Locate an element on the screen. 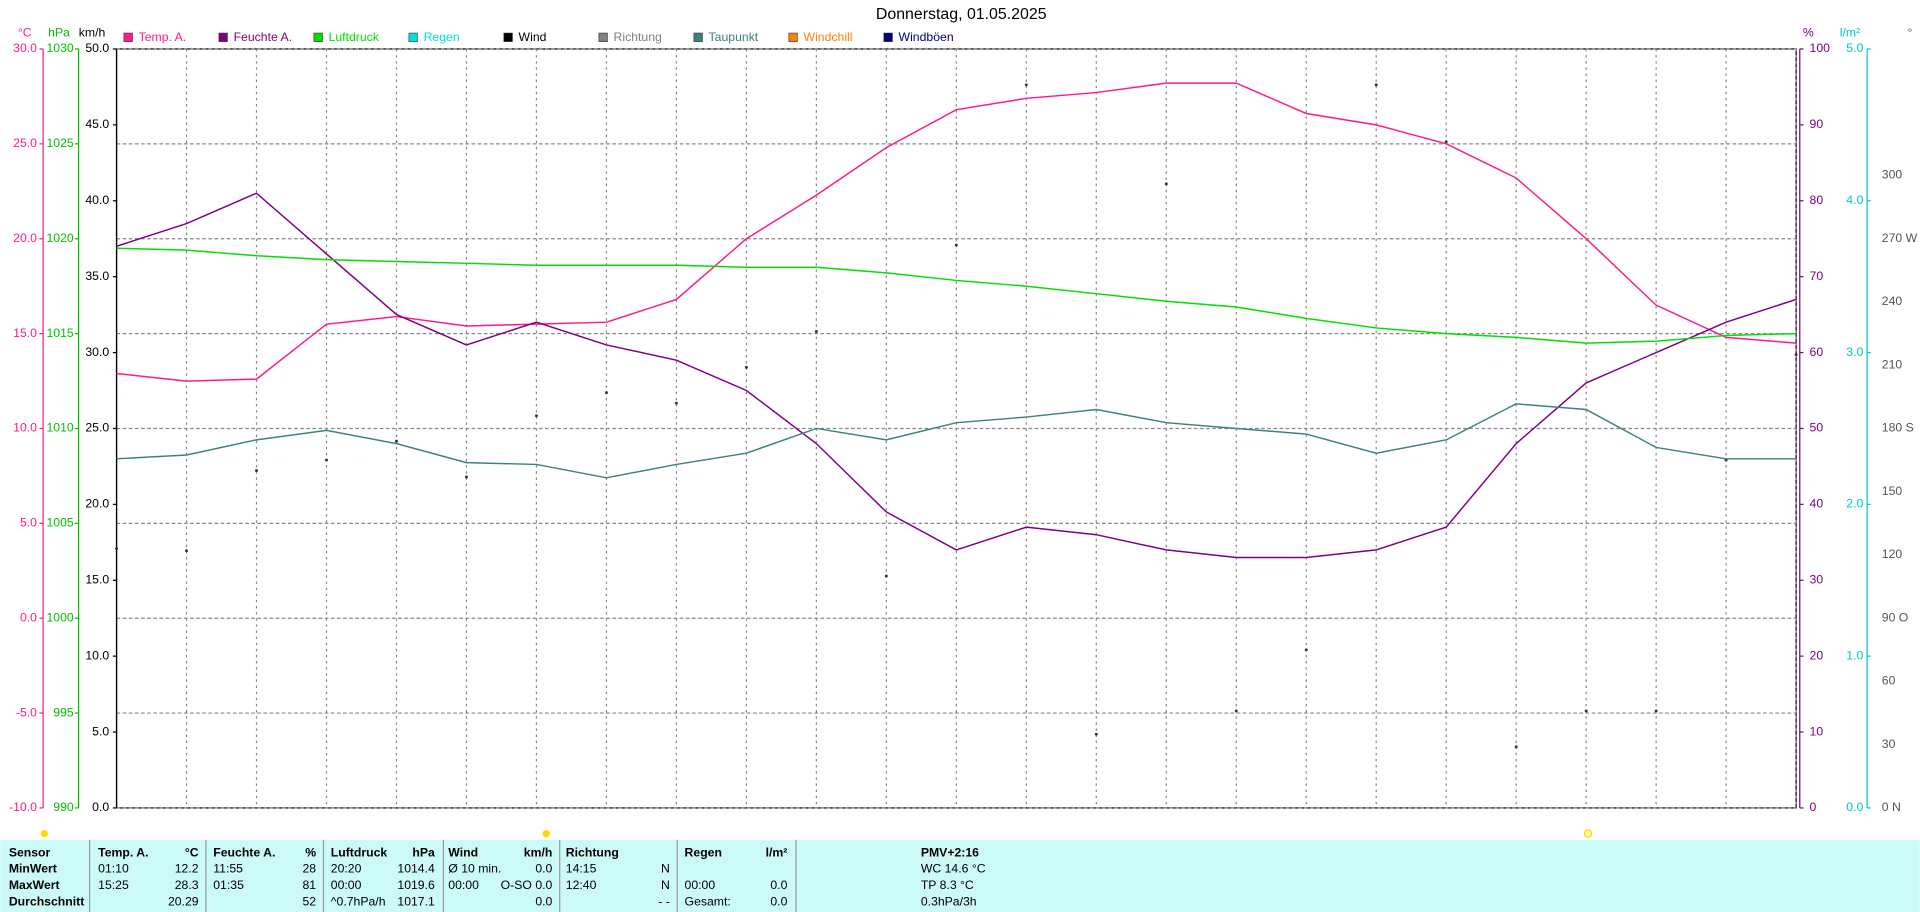 This screenshot has height=912, width=1920. y-tick-label: 0 N is located at coordinates (1891, 807).